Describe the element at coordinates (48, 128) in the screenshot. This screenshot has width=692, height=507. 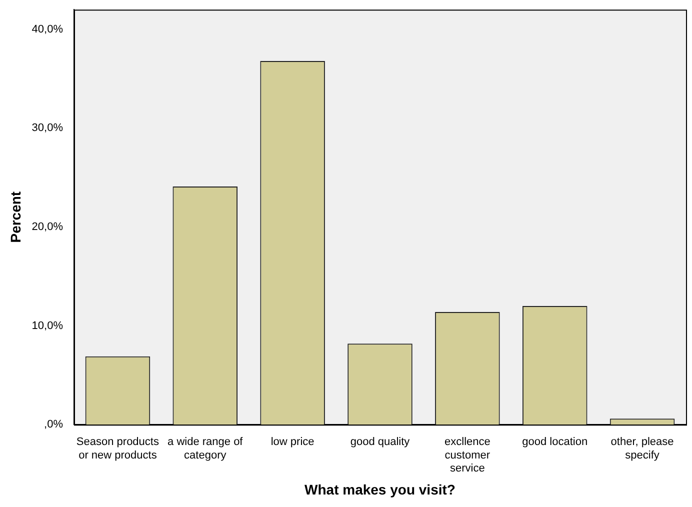
I see `y-tick-label: 30,0%` at that location.